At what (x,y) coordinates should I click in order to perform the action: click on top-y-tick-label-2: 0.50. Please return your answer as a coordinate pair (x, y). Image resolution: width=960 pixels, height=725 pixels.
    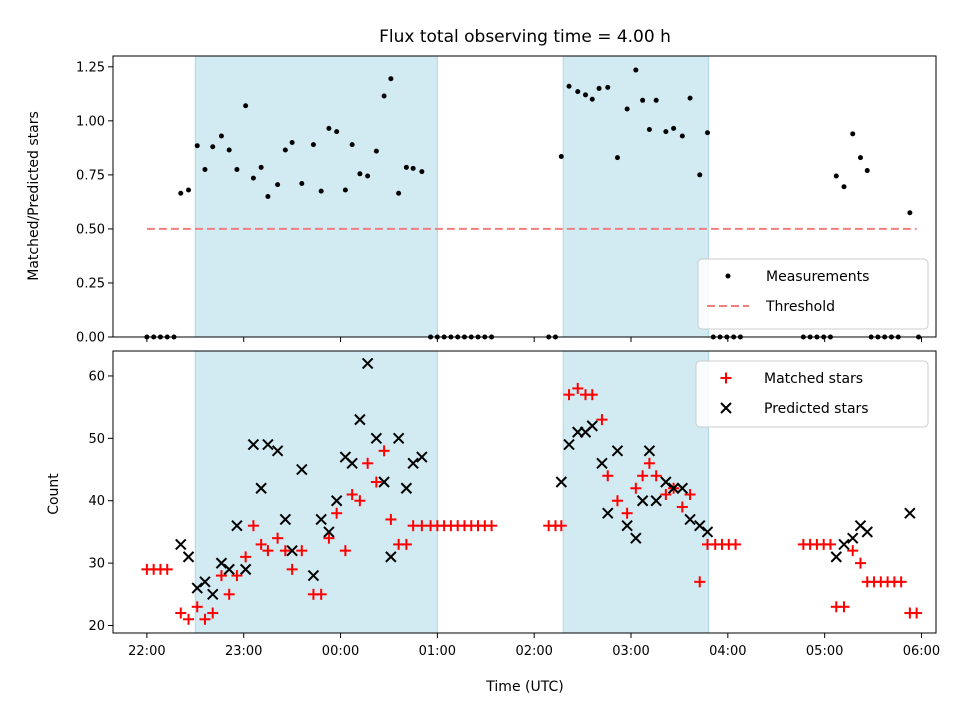
    Looking at the image, I should click on (90, 229).